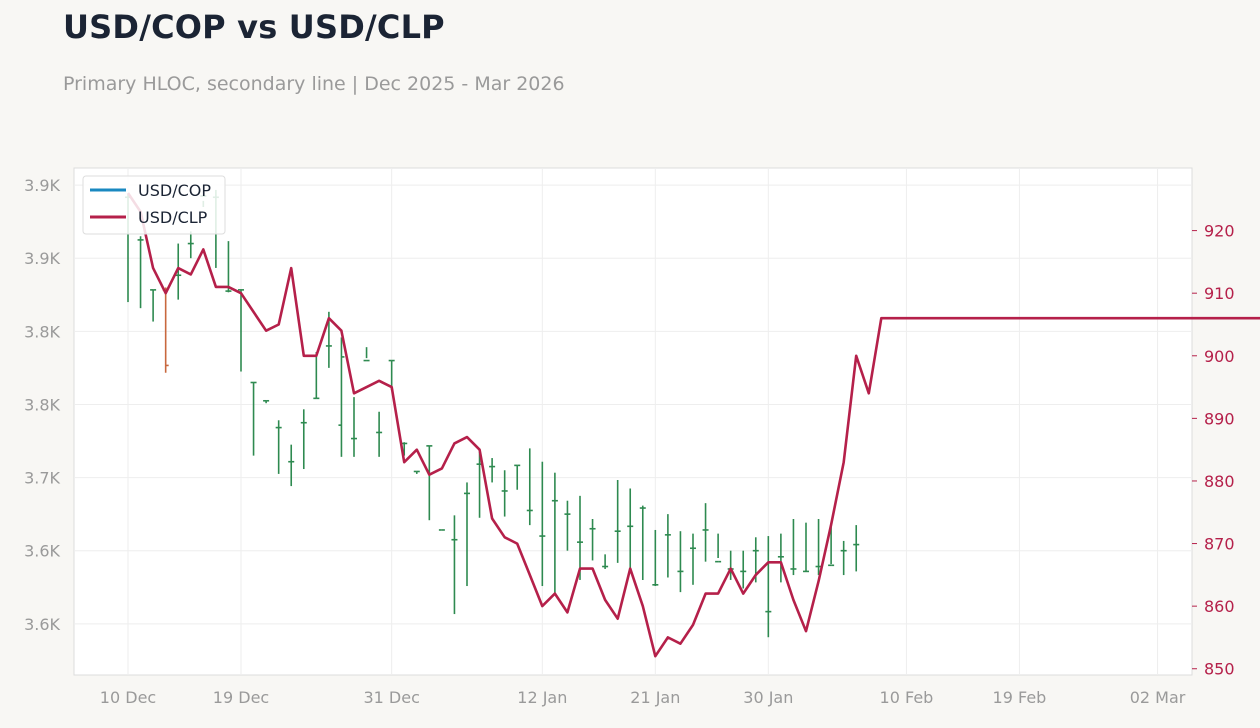 Image resolution: width=1260 pixels, height=728 pixels. Describe the element at coordinates (1219, 544) in the screenshot. I see `y-tick-label-right: 870` at that location.